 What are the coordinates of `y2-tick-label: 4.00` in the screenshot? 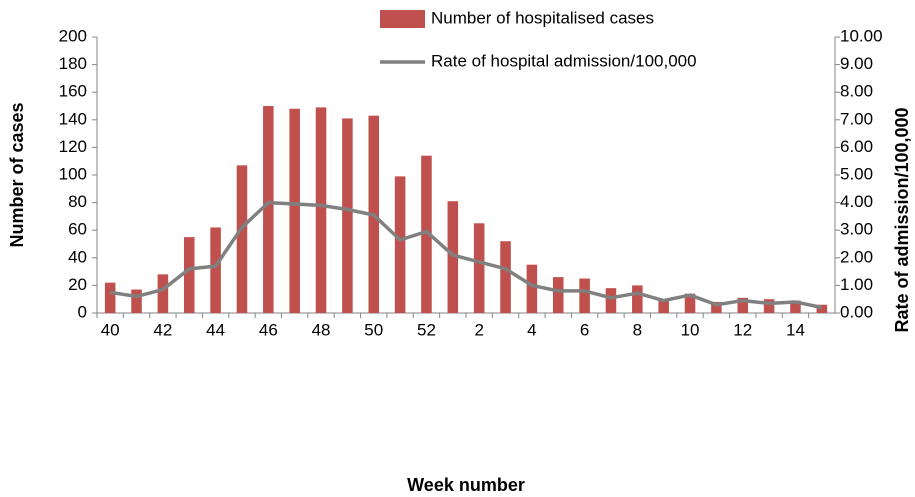 It's located at (856, 201).